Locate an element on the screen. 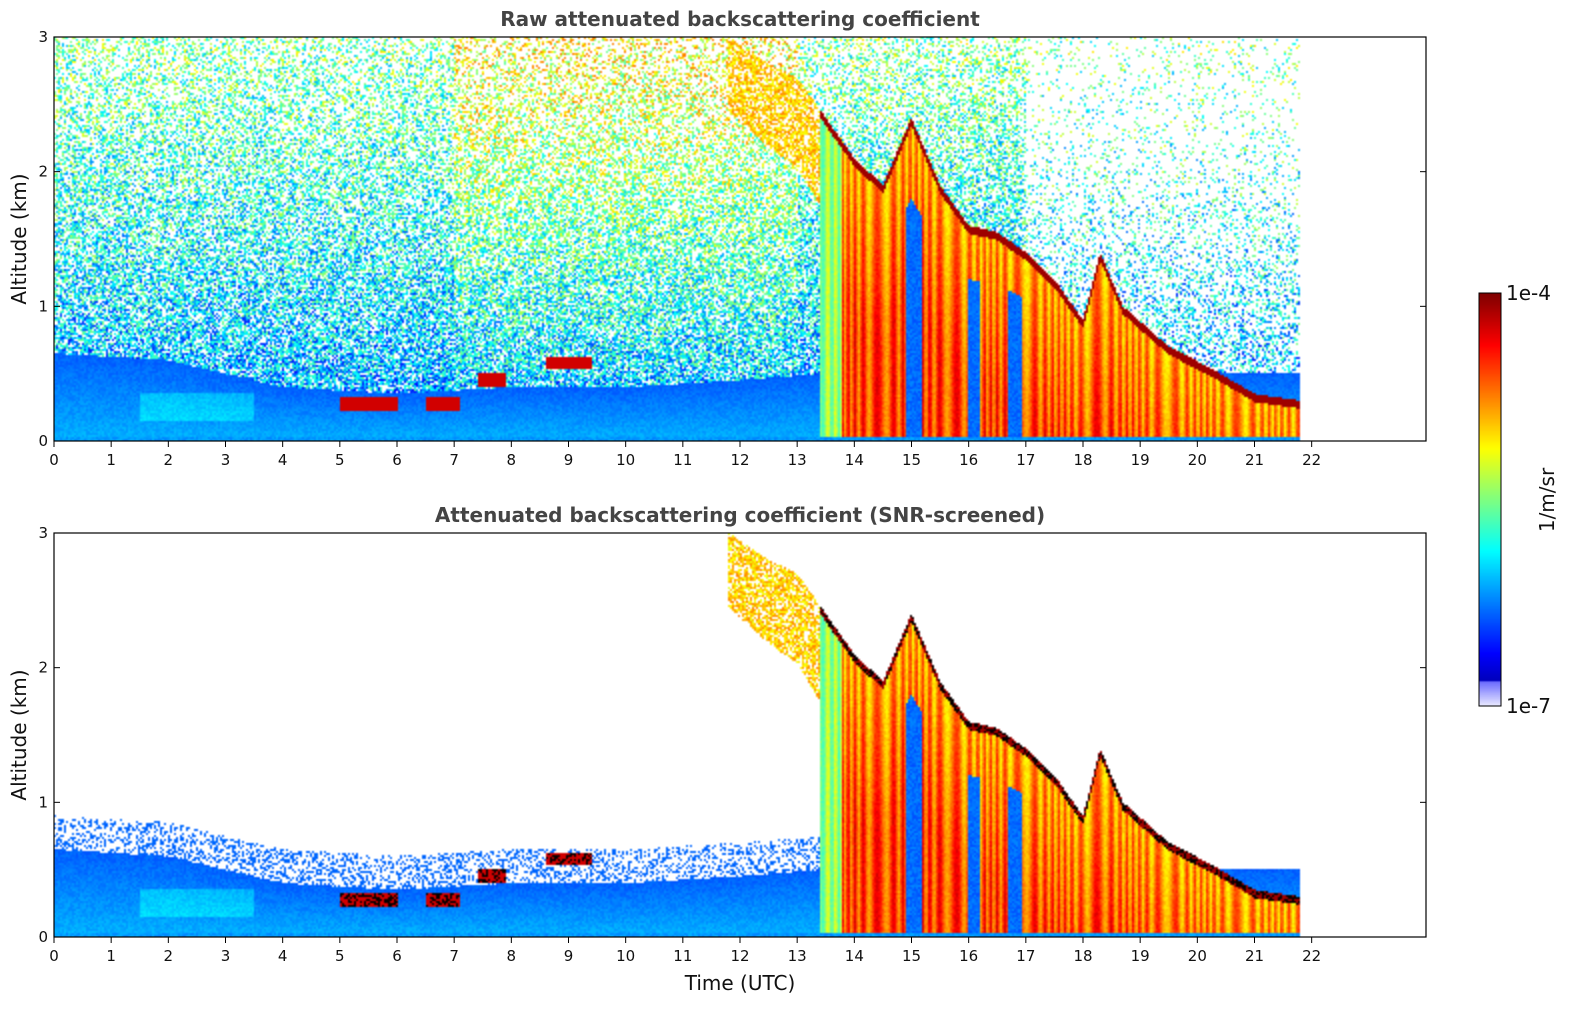 Image resolution: width=1595 pixels, height=1020 pixels. x-axis-label: Time (UTC) is located at coordinates (740, 983).